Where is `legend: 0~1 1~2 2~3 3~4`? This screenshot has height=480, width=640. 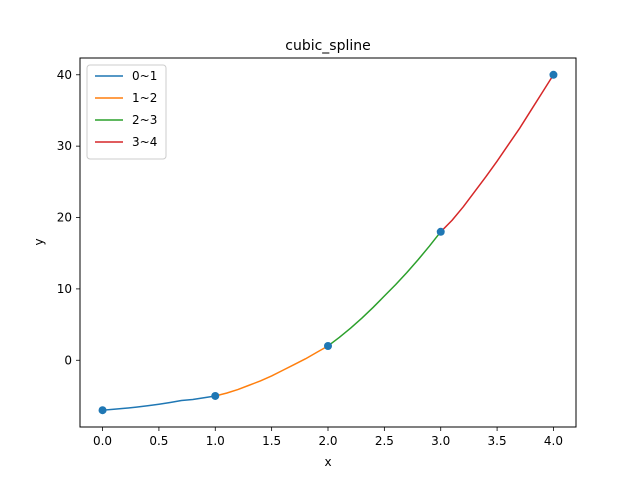
legend: 0~1 1~2 2~3 3~4 is located at coordinates (126, 112).